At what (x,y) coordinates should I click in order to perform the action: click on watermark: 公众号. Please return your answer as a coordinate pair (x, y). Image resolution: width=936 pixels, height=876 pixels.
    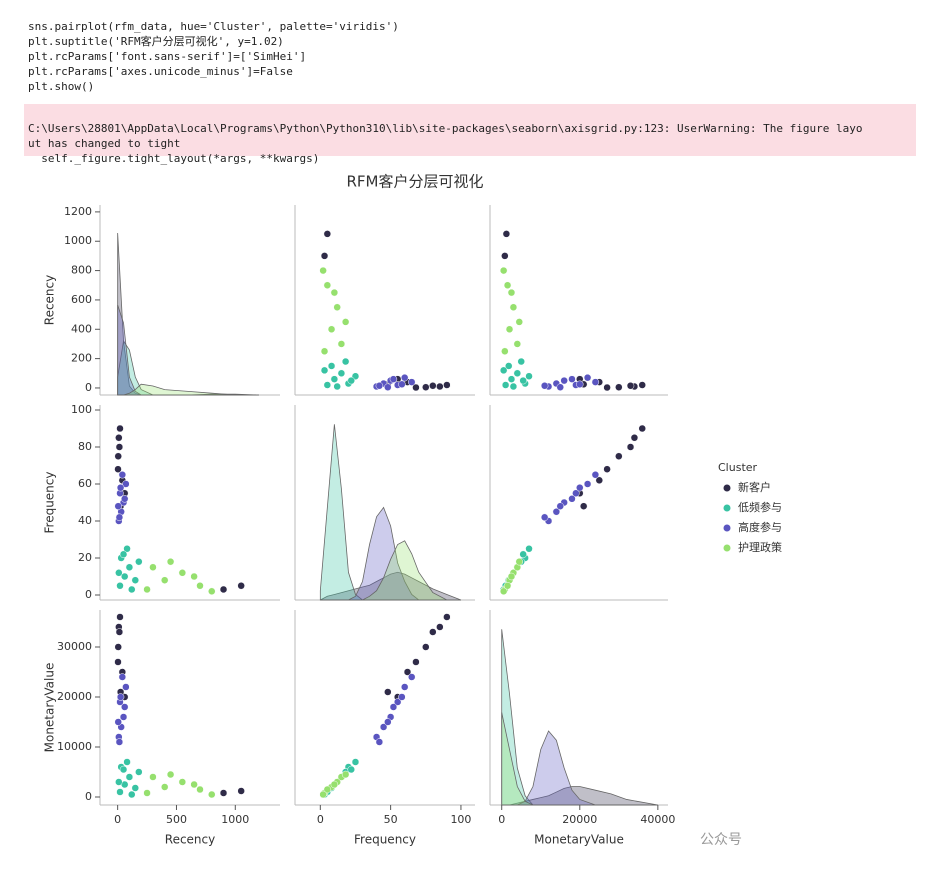
    Looking at the image, I should click on (721, 840).